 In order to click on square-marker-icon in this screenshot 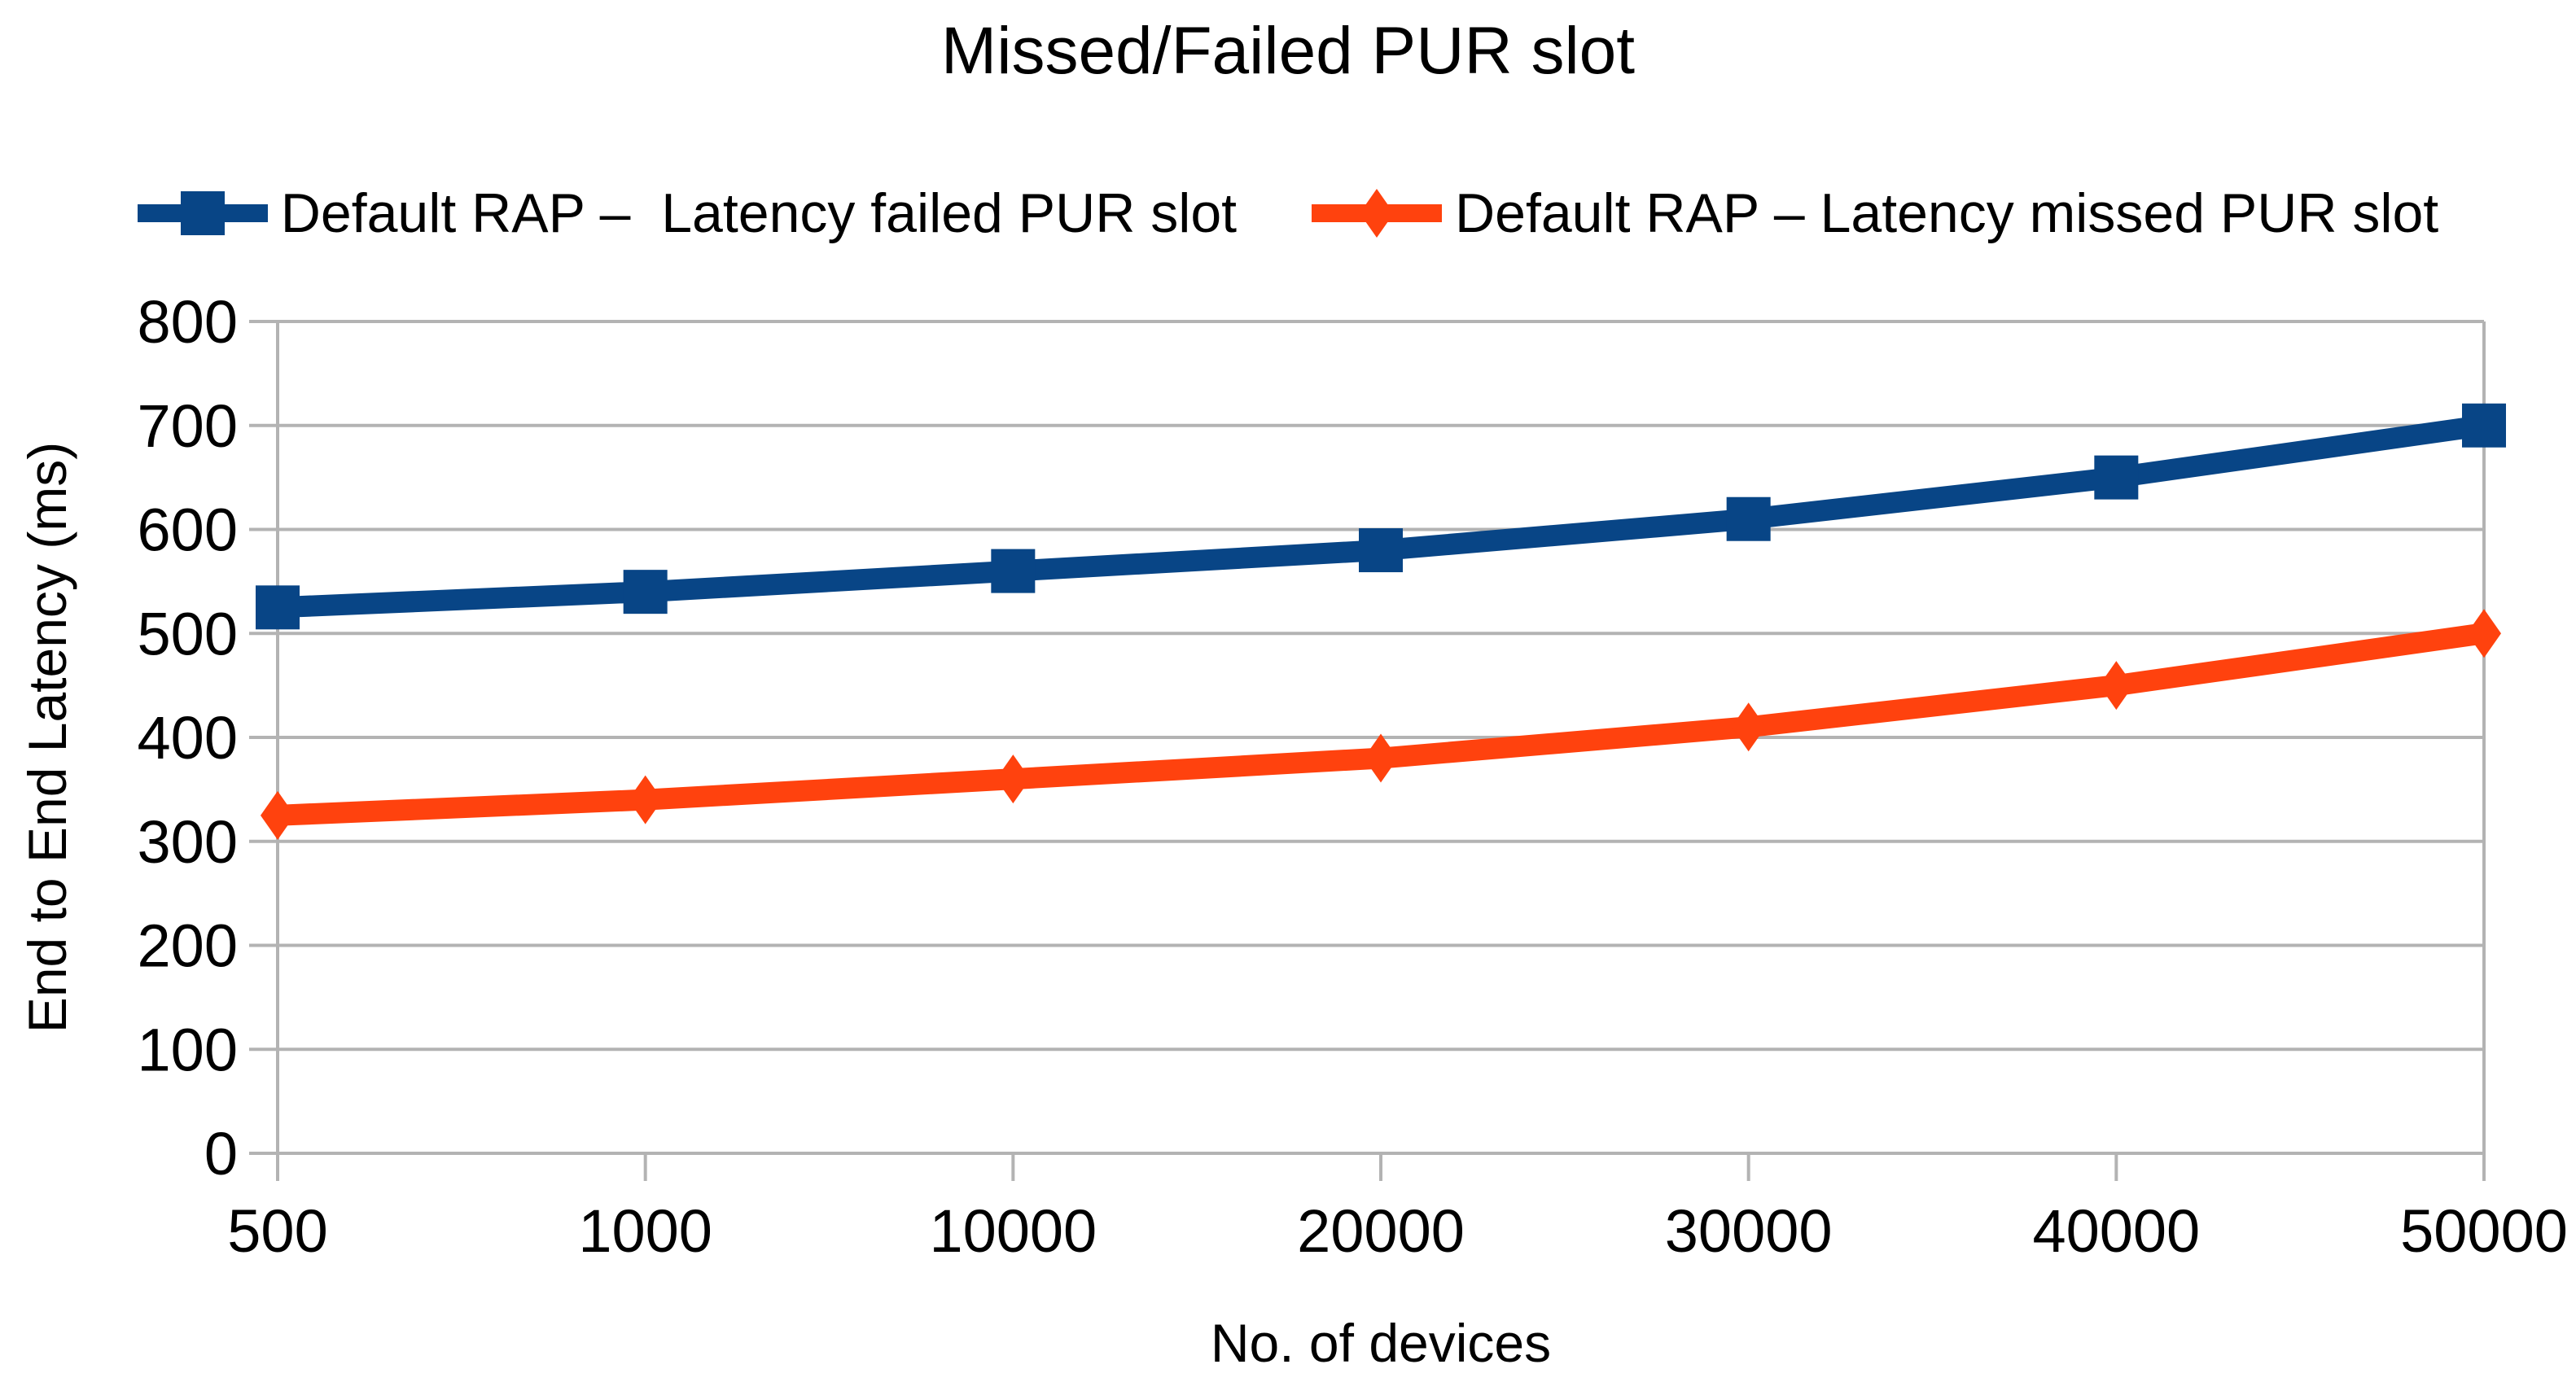, I will do `click(202, 213)`.